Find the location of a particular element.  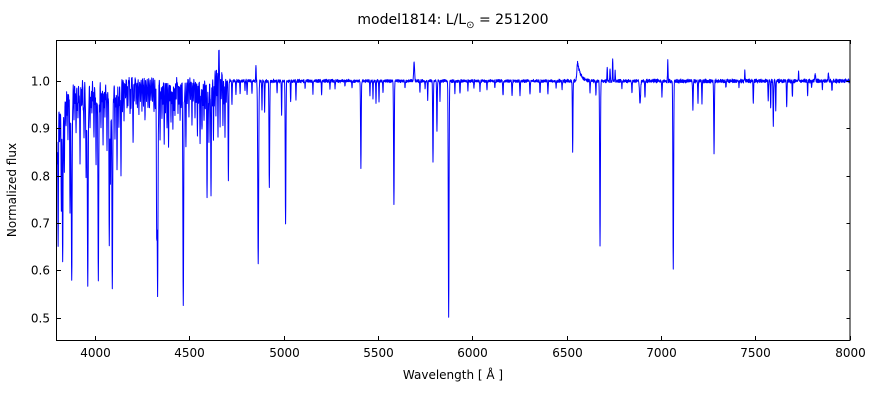

sun-symbol: ⊙ is located at coordinates (470, 25).